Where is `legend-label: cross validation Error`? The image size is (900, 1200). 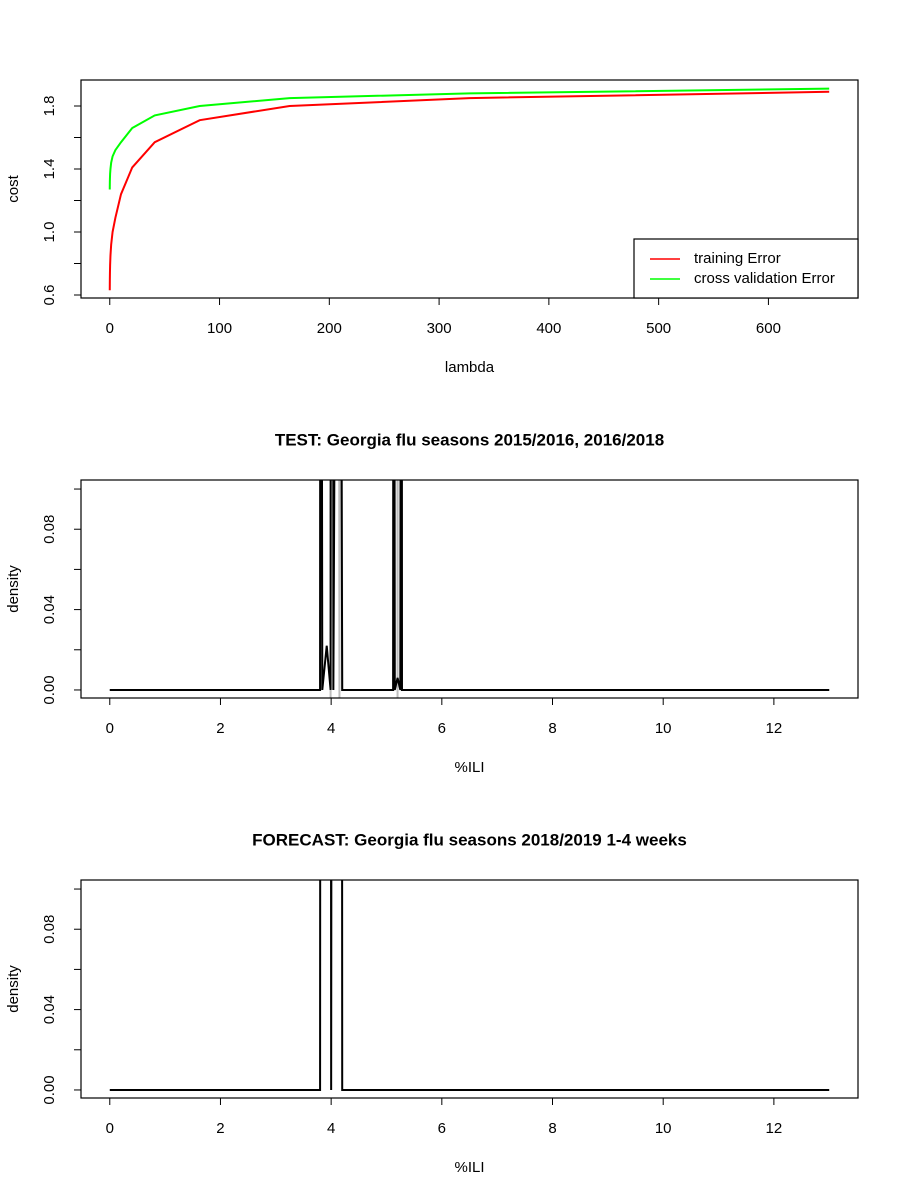 legend-label: cross validation Error is located at coordinates (764, 278).